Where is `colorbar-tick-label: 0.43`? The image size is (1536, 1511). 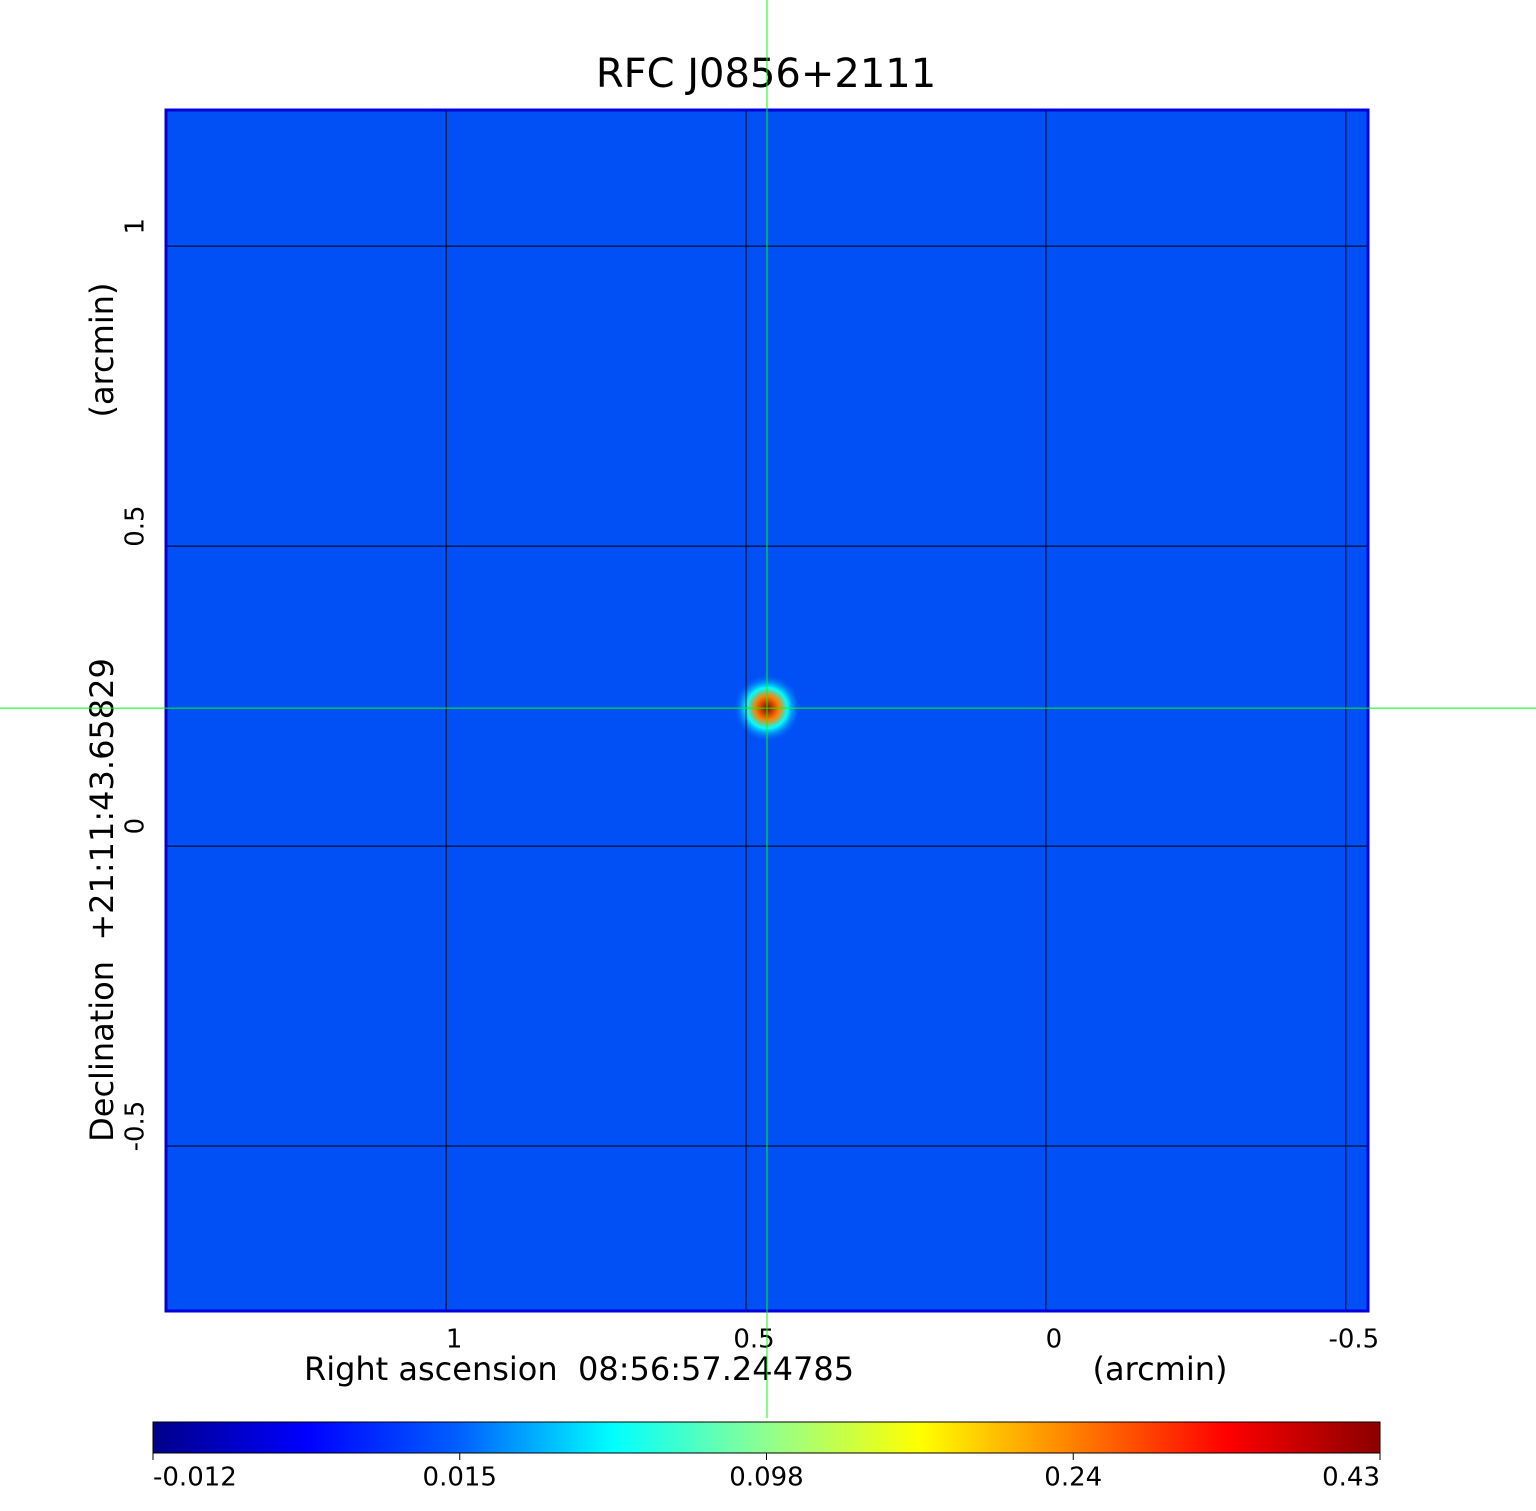 colorbar-tick-label: 0.43 is located at coordinates (1351, 1478).